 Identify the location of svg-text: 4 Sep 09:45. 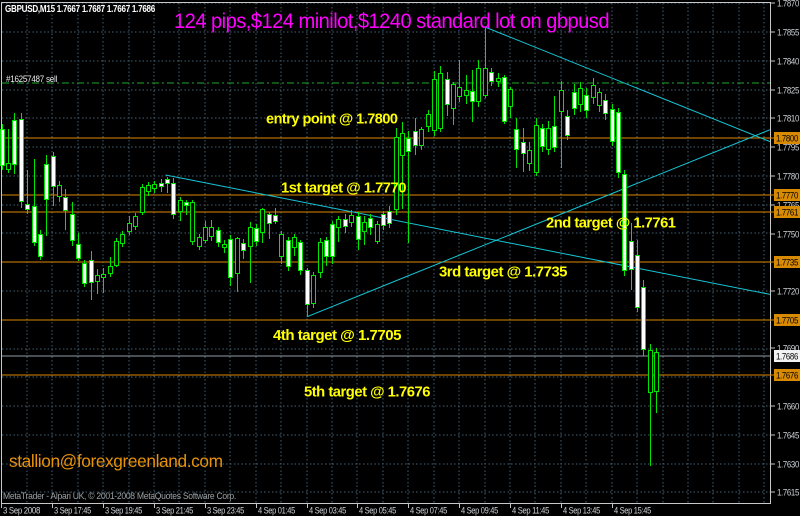
(479, 511).